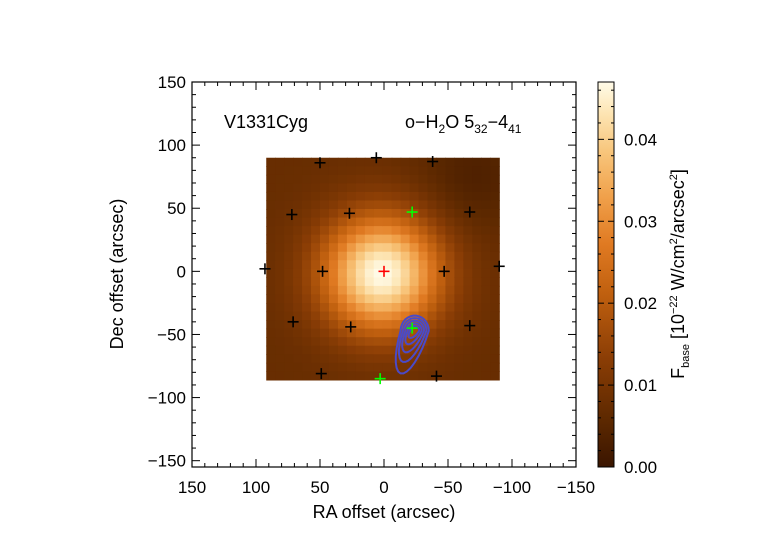 This screenshot has height=550, width=770. I want to click on colorbar-tick-label: 0.01, so click(640, 385).